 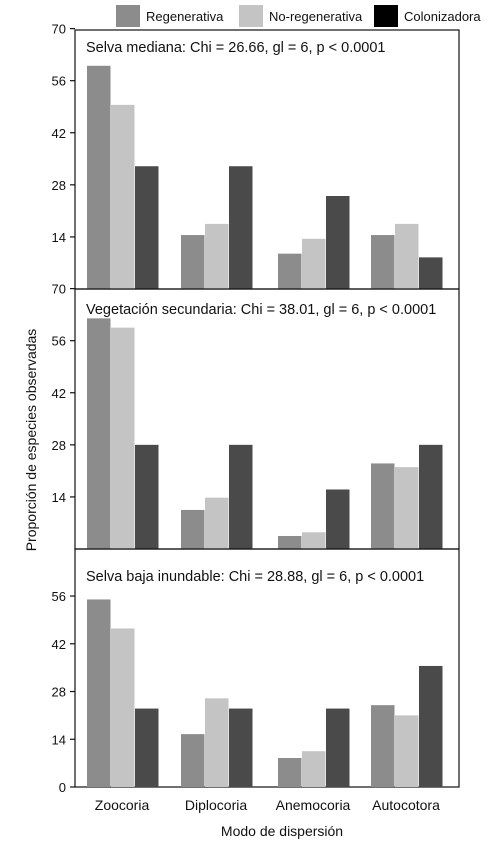 I want to click on panel-1-ytick-label-4: 56, so click(x=59, y=81).